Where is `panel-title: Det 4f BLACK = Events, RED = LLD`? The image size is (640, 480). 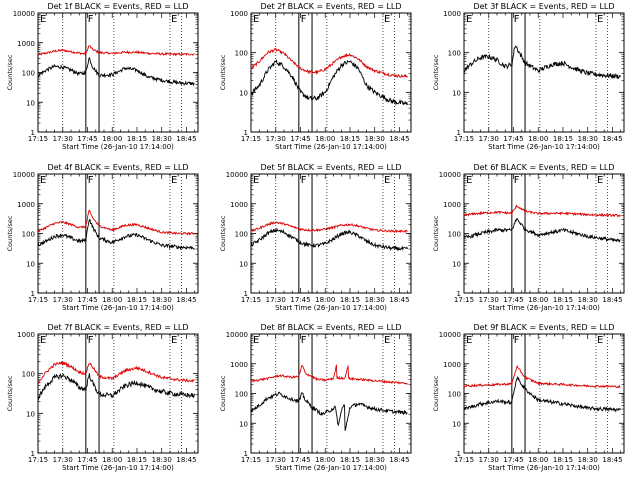
panel-title: Det 4f BLACK = Events, RED = LLD is located at coordinates (117, 167).